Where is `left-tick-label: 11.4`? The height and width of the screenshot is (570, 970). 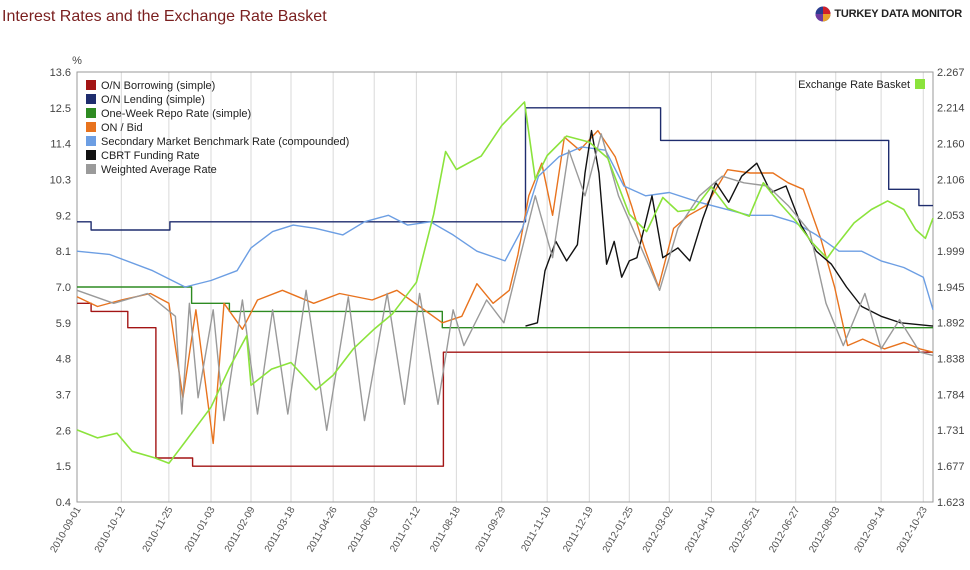 left-tick-label: 11.4 is located at coordinates (60, 145).